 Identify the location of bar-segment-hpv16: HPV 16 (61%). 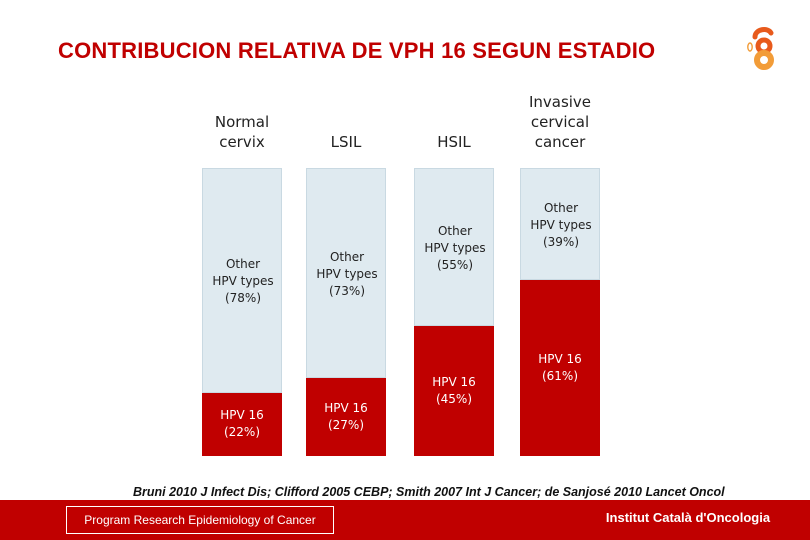
(560, 368).